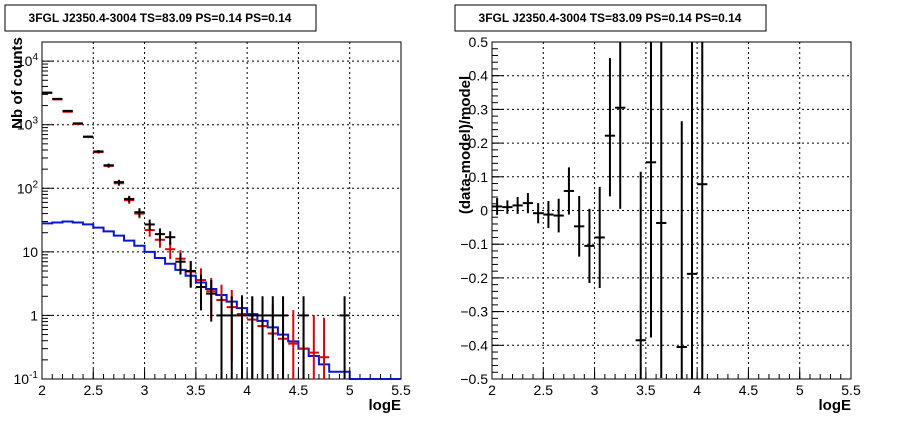  What do you see at coordinates (94, 390) in the screenshot?
I see `left-x-tick-label: 2.5` at bounding box center [94, 390].